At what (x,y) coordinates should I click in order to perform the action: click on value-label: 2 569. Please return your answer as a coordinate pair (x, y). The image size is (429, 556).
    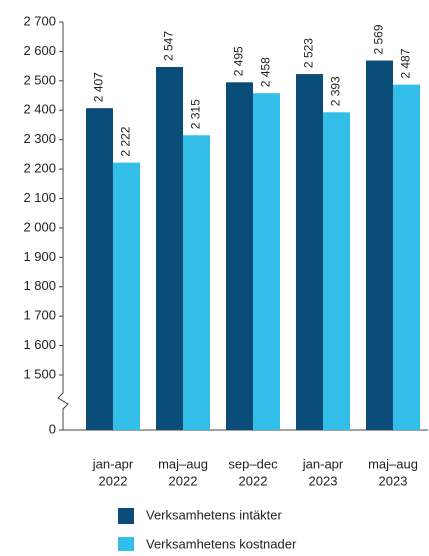
    Looking at the image, I should click on (379, 39).